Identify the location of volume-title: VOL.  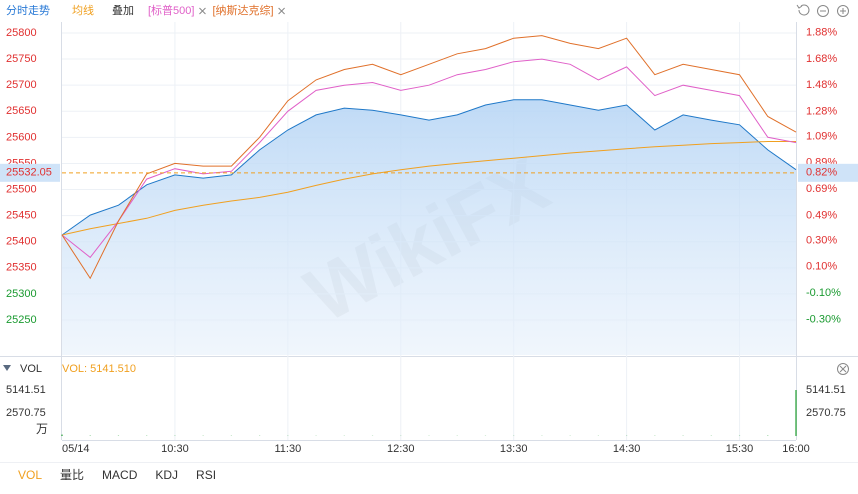
(31, 369).